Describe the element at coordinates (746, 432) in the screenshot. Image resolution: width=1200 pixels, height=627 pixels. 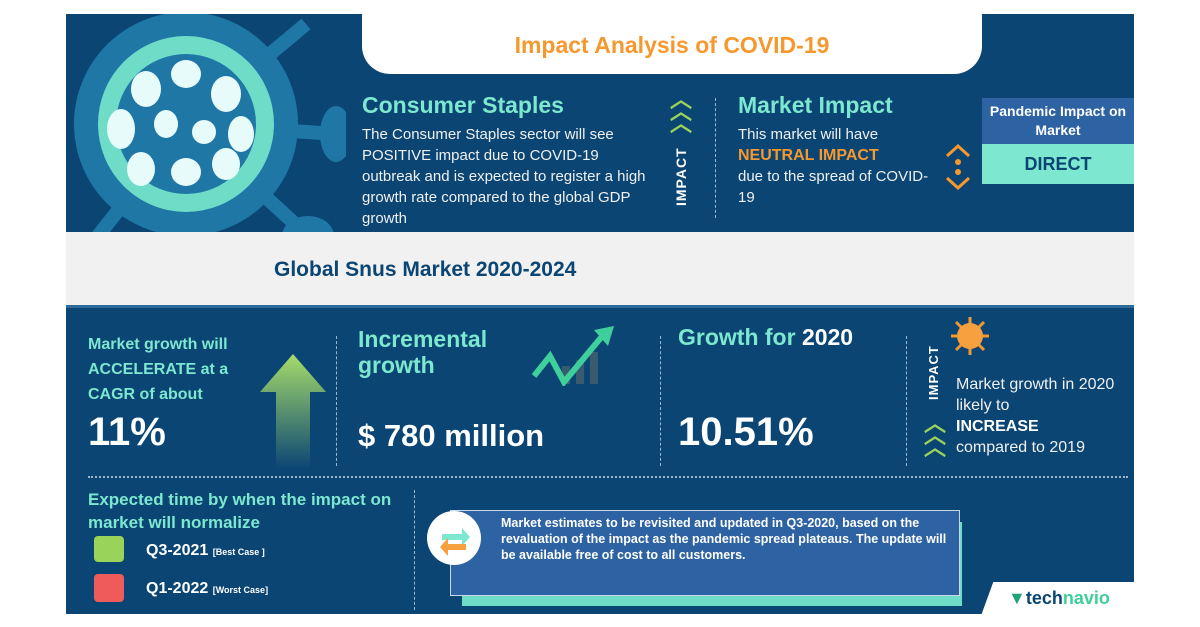
I see `growth-value: 10.51%` at that location.